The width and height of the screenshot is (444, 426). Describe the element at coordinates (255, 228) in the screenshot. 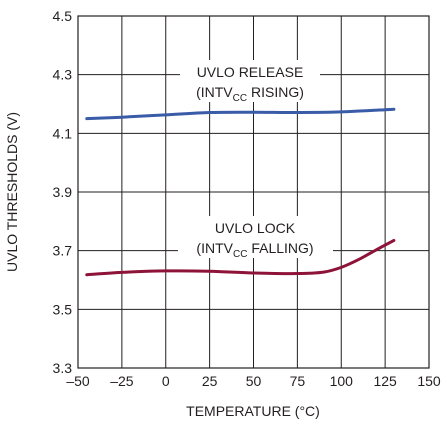

I see `annotation-lock-line1: UVLO LOCK` at that location.